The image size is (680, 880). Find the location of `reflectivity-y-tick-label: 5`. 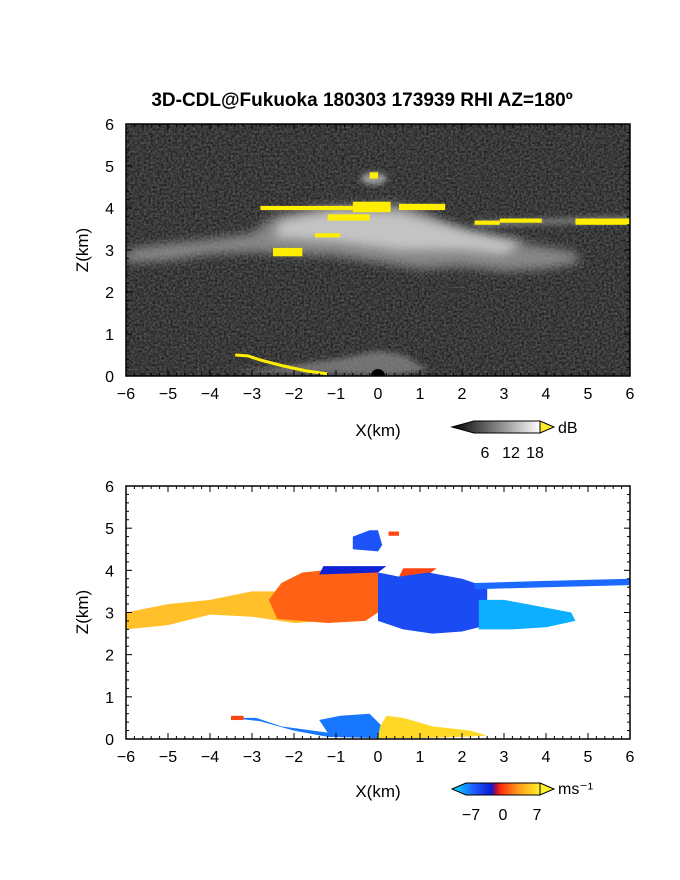

reflectivity-y-tick-label: 5 is located at coordinates (109, 167).